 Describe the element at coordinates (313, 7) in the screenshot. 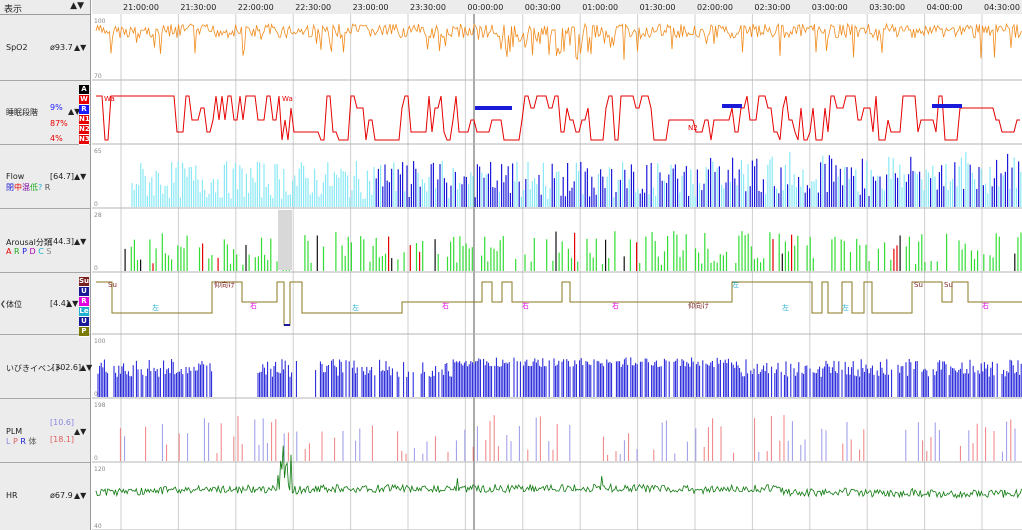

I see `time-tick-label: 22:30:00` at that location.